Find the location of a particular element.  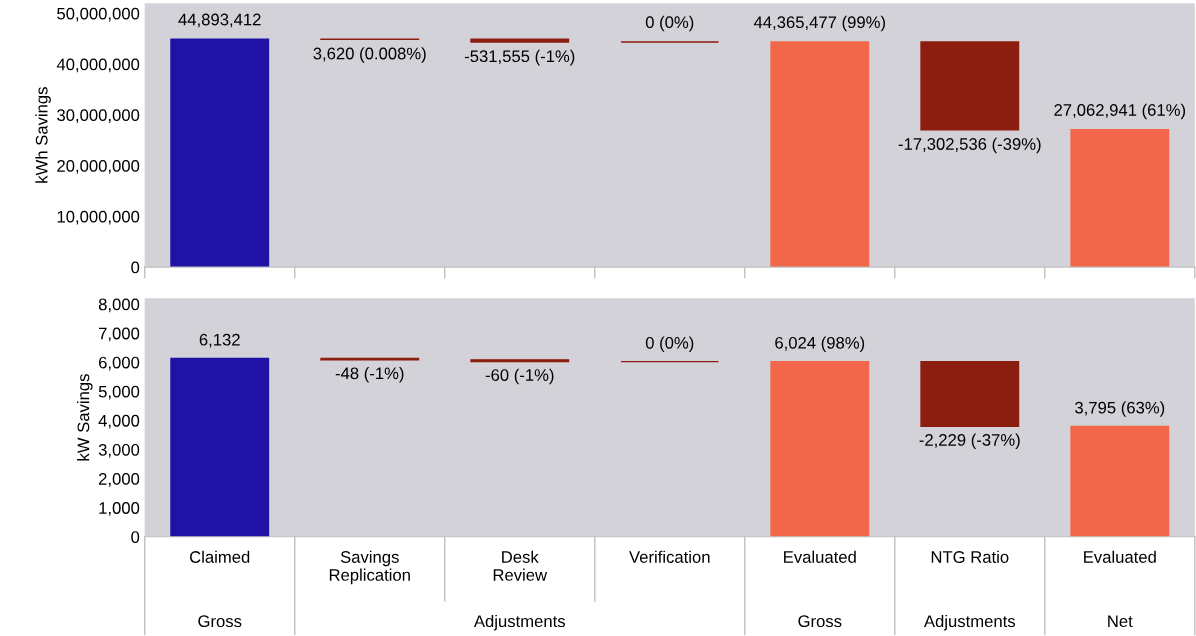

x-tick-label: NTG Ratio is located at coordinates (970, 556).